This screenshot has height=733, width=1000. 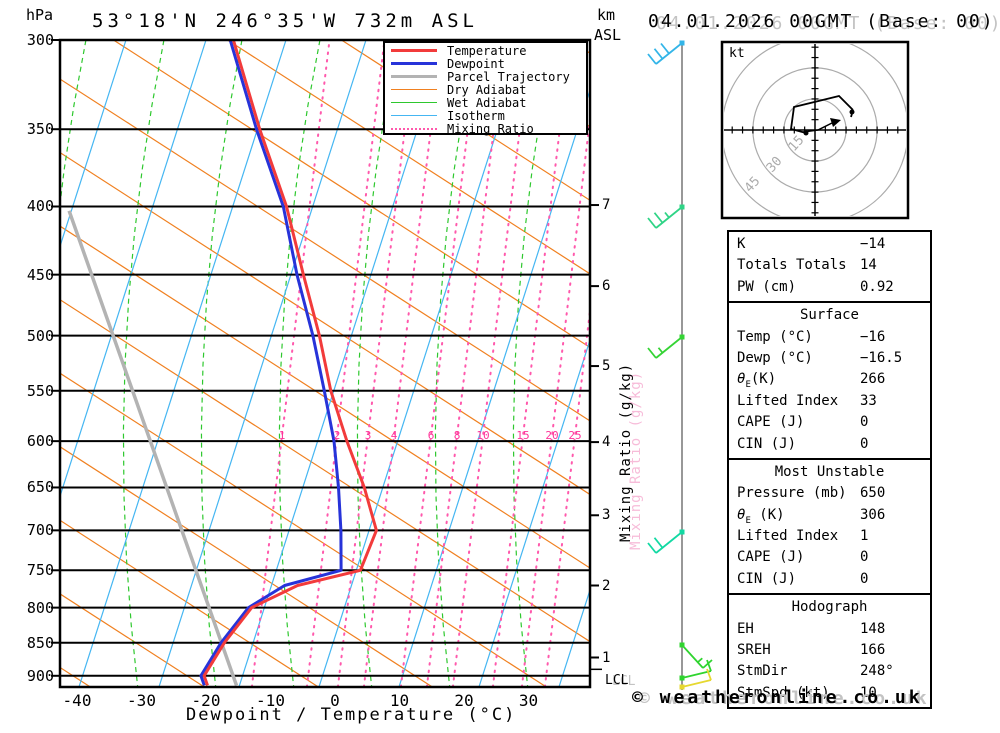 I want to click on legend-item-label: Wet Adiabat, so click(x=487, y=102).